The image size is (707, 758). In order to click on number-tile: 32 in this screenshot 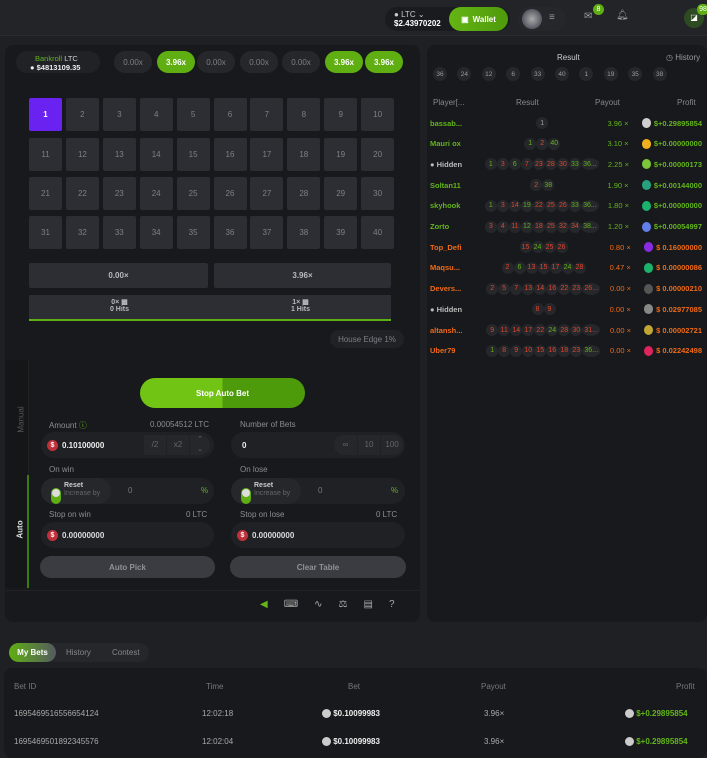, I will do `click(82, 232)`.